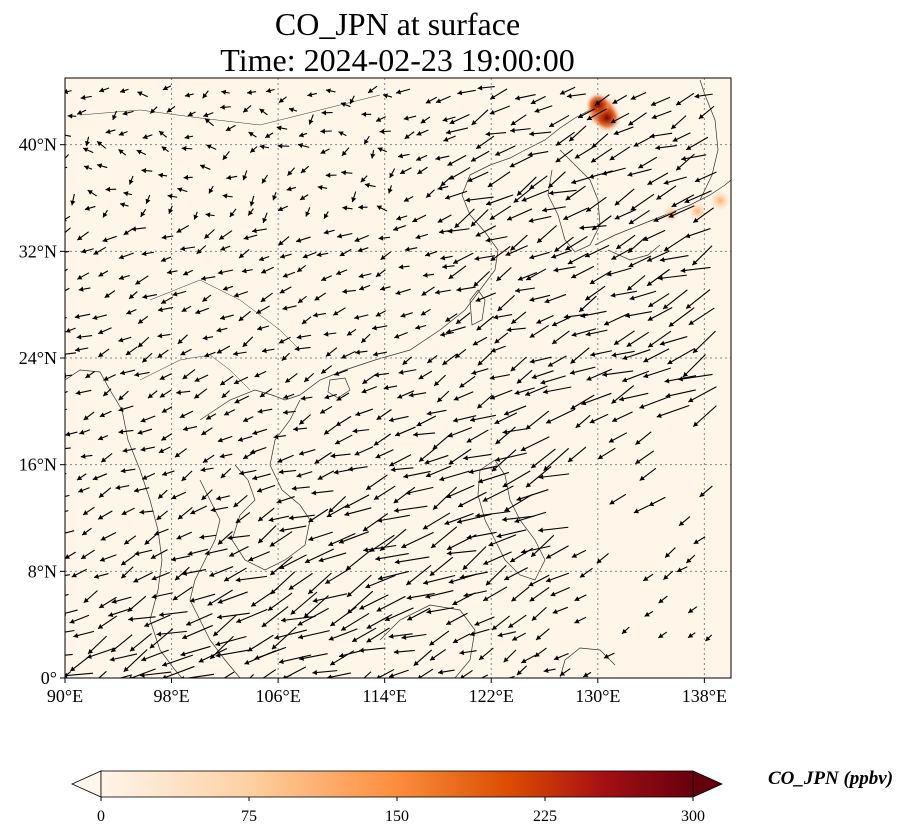 This screenshot has width=915, height=836. What do you see at coordinates (339, 388) in the screenshot?
I see `coastline-hainan` at bounding box center [339, 388].